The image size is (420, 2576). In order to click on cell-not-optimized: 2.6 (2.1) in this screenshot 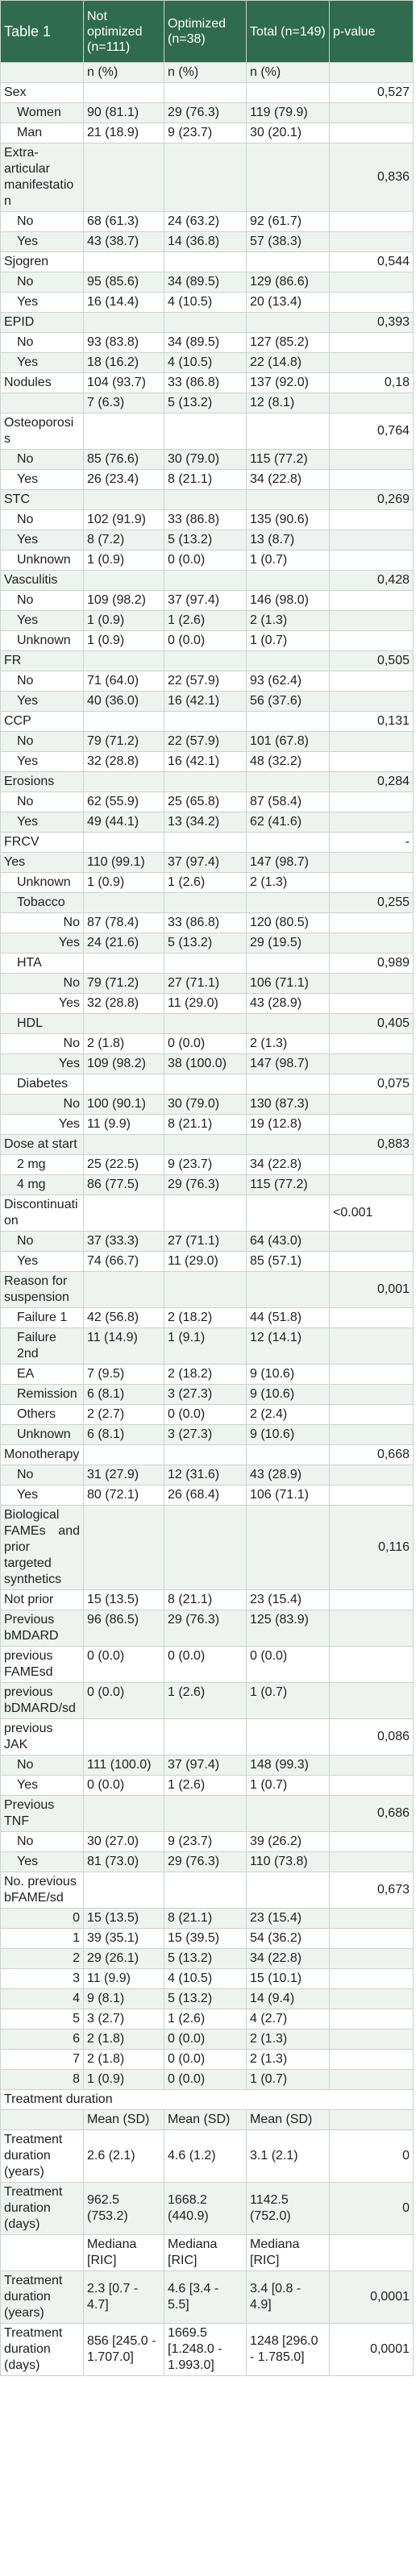, I will do `click(123, 2156)`.